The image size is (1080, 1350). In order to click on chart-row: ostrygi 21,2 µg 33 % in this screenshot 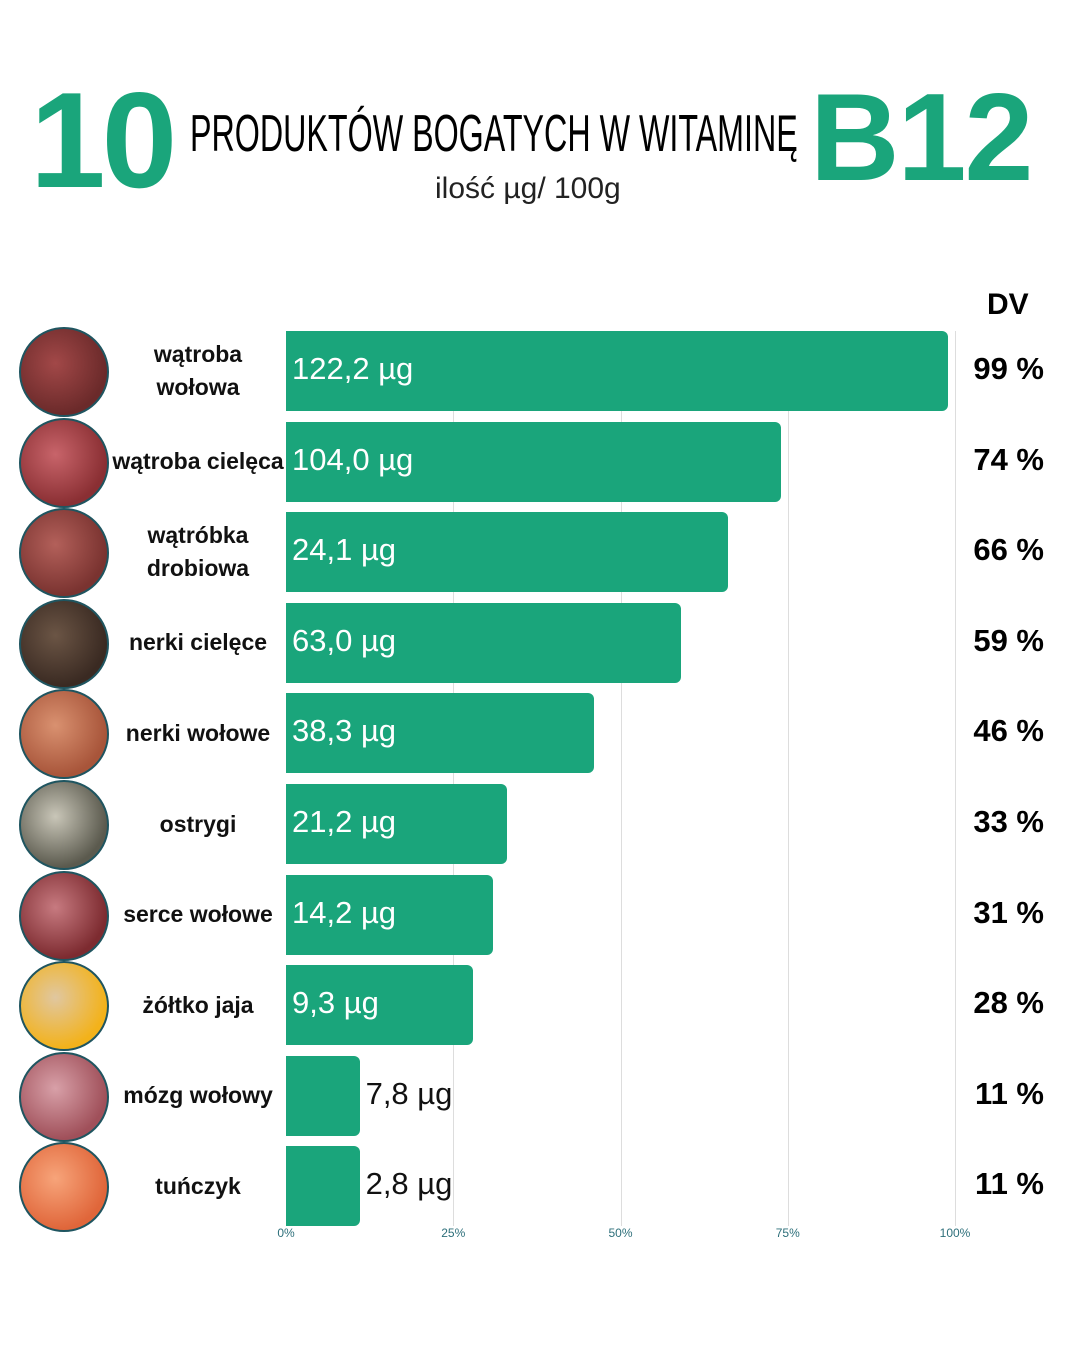, I will do `click(540, 825)`.